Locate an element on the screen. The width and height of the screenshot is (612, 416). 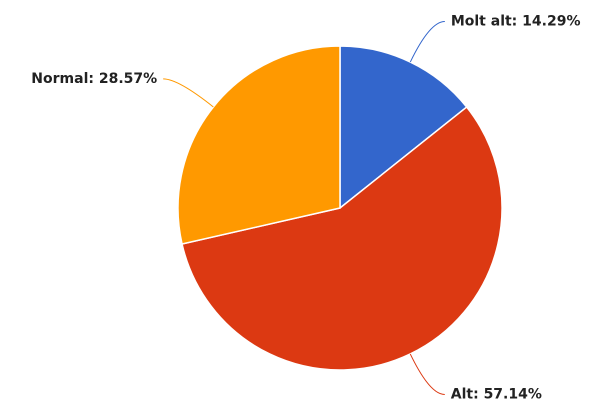
pie-slice is located at coordinates (403, 127).